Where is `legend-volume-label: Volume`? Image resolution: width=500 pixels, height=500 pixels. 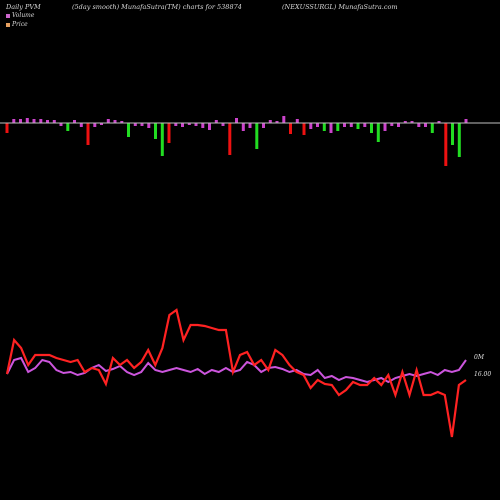 legend-volume-label: Volume is located at coordinates (23, 15).